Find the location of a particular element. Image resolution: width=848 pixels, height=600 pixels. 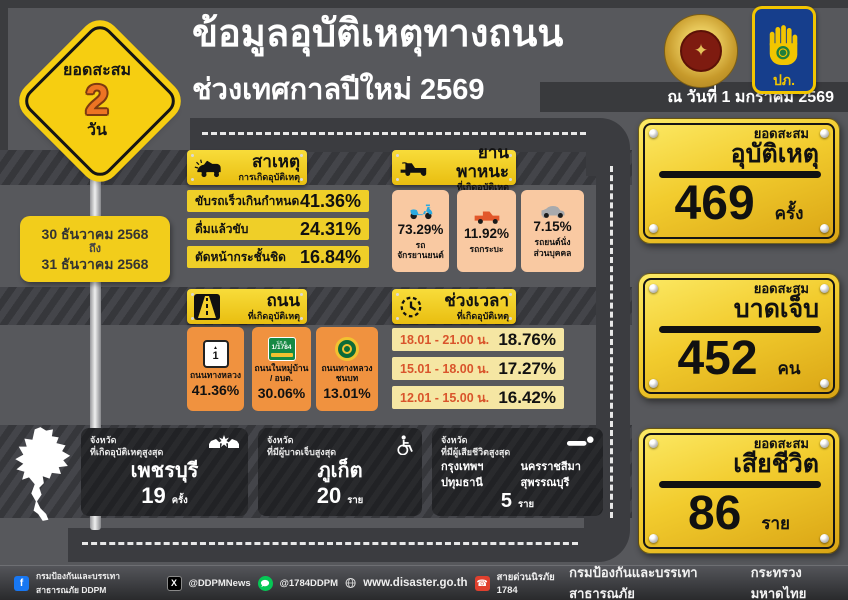

causes-header-text: สาเหตุ การเกิดอุบัติเหตุ is located at coordinates (262, 167).